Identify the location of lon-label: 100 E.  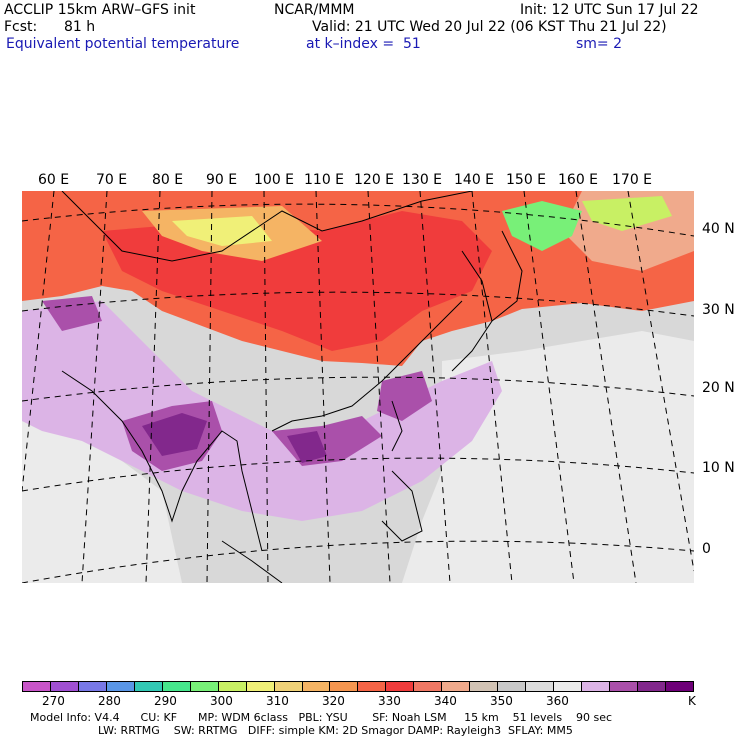
(274, 180).